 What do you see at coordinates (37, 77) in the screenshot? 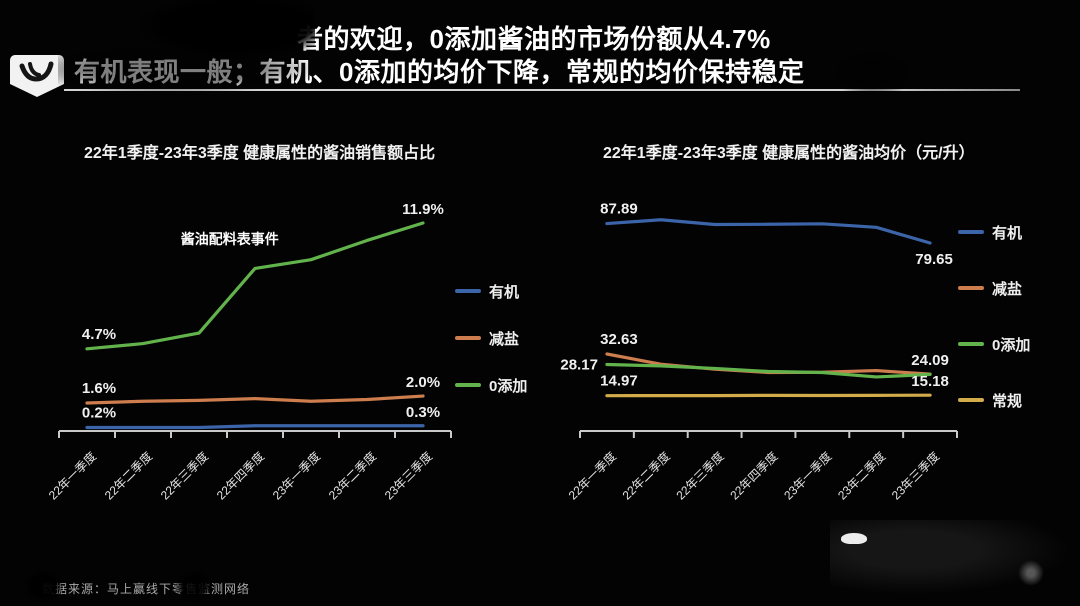
I see `logo-icon` at bounding box center [37, 77].